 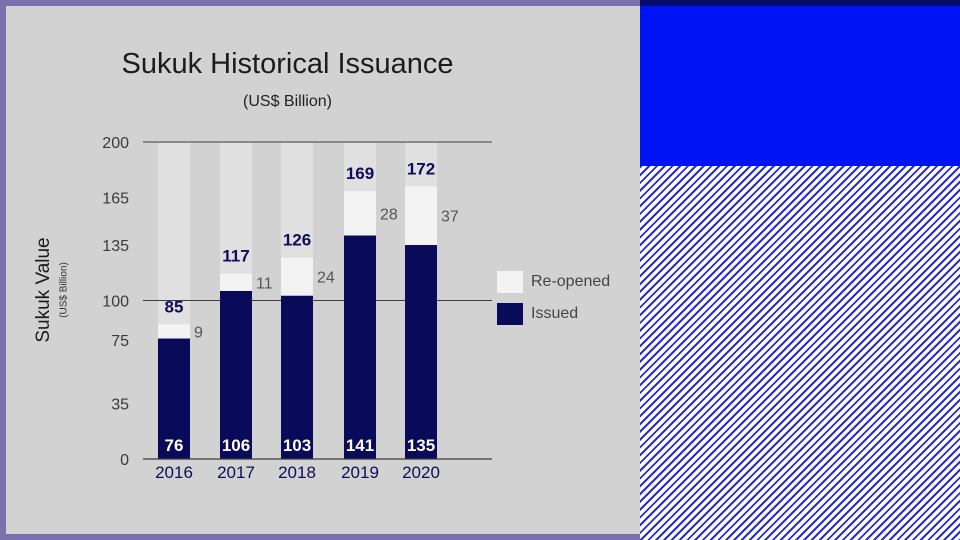 I want to click on total-label: 126, so click(x=297, y=240).